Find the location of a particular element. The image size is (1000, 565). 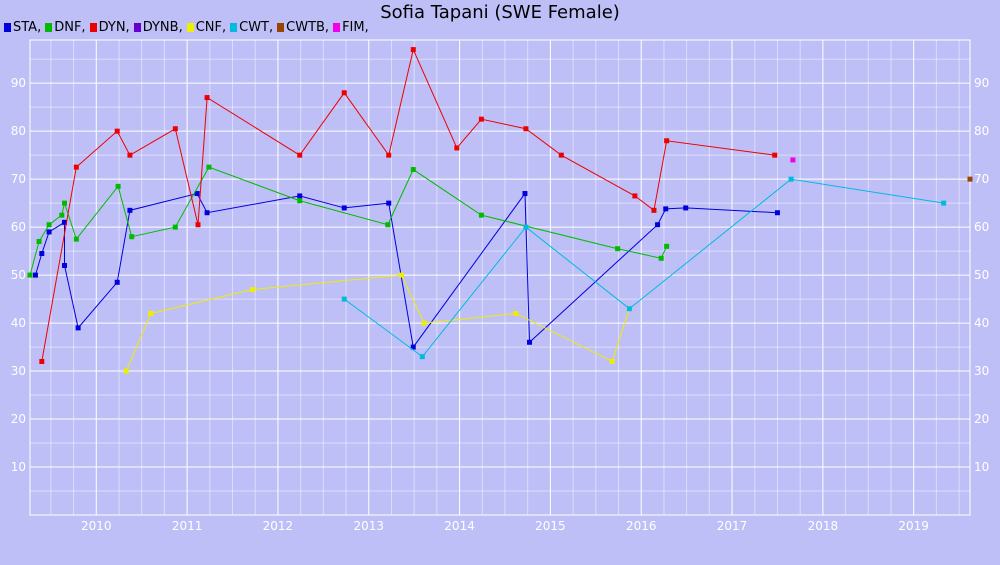

y-tick-label-left: 10 is located at coordinates (18, 467).